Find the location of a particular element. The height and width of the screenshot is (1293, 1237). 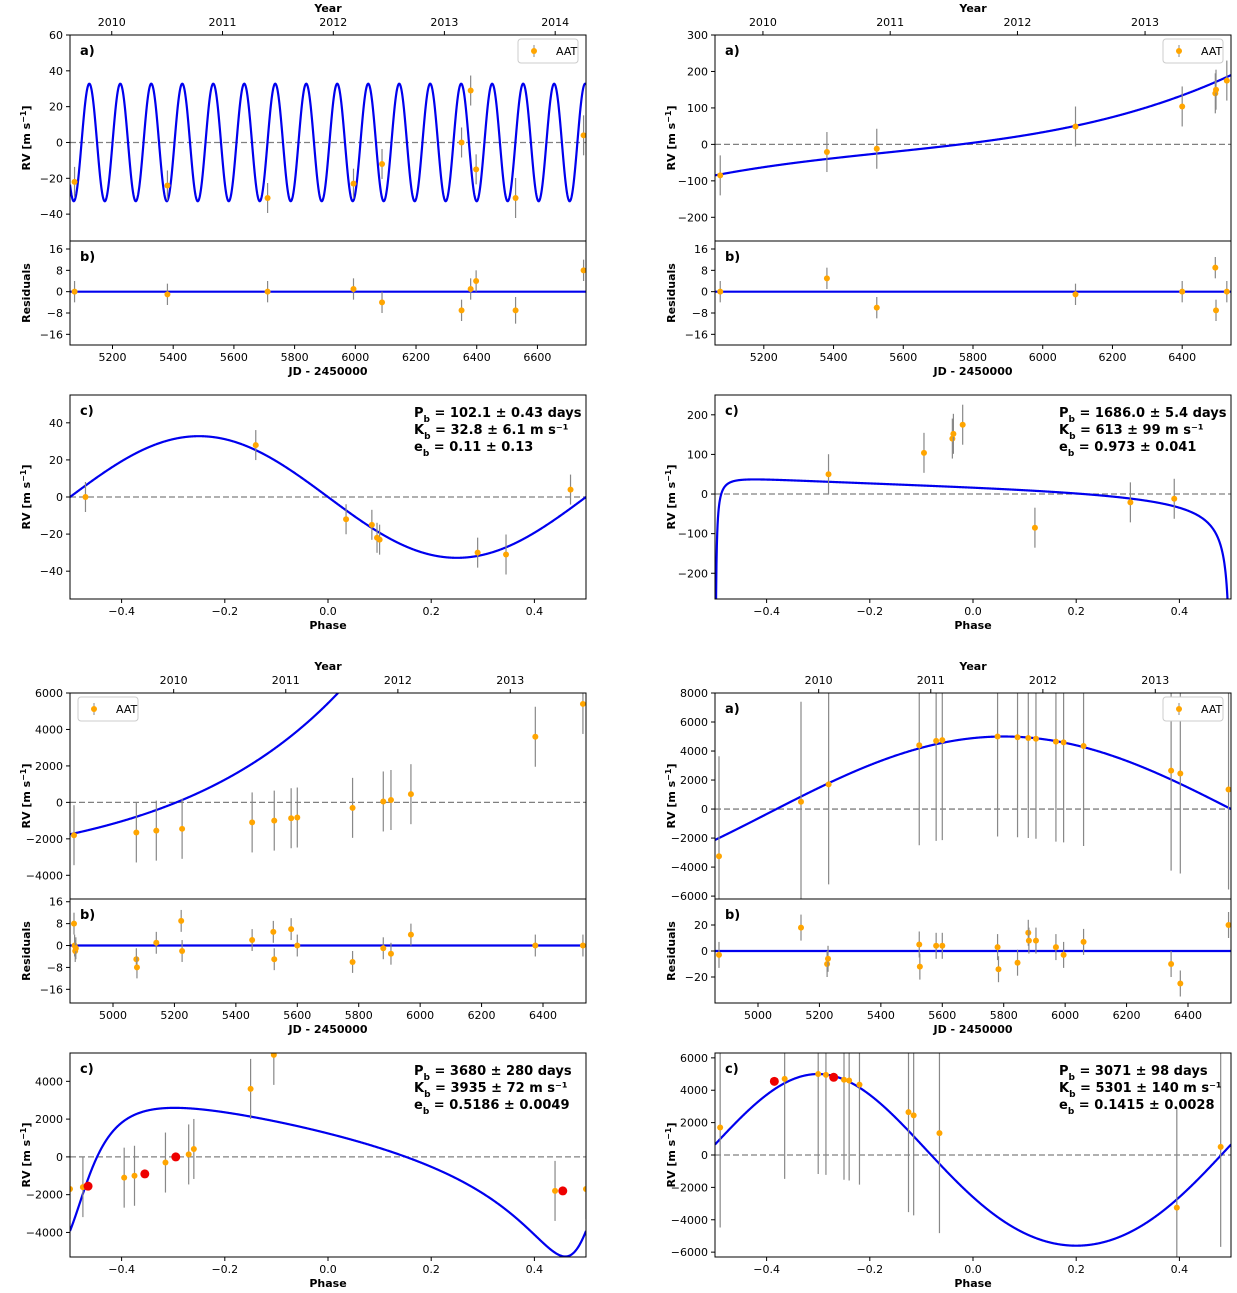

x-tick-label: 6400 is located at coordinates (1188, 1015).